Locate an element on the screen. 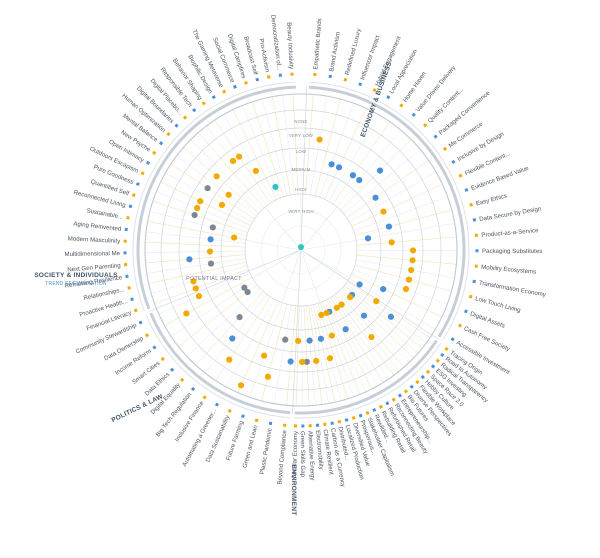 The height and width of the screenshot is (558, 600). center-dot is located at coordinates (301, 247).